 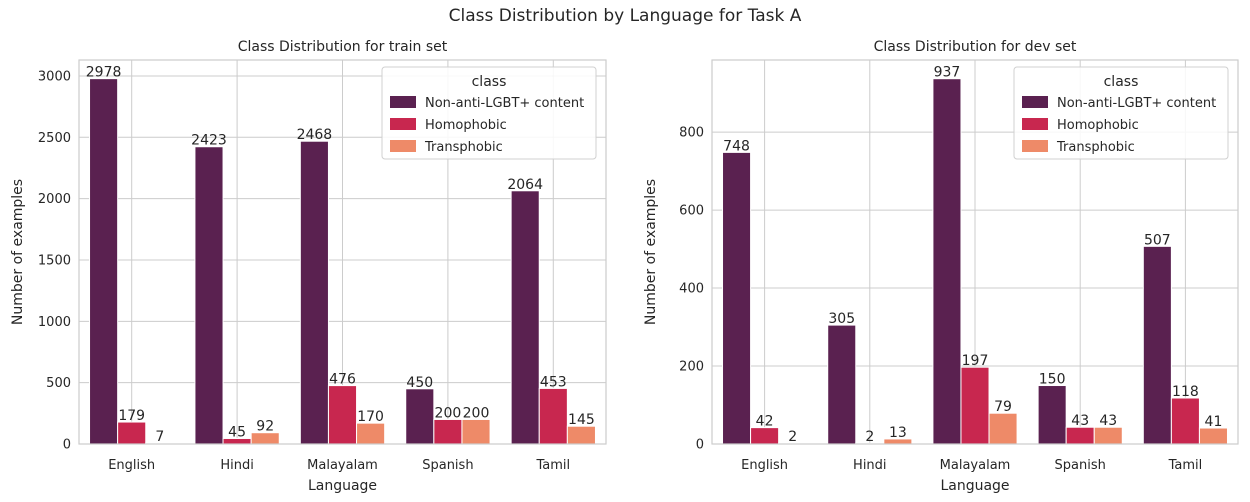 I want to click on subplot-title: Class Distribution for dev set, so click(x=975, y=47).